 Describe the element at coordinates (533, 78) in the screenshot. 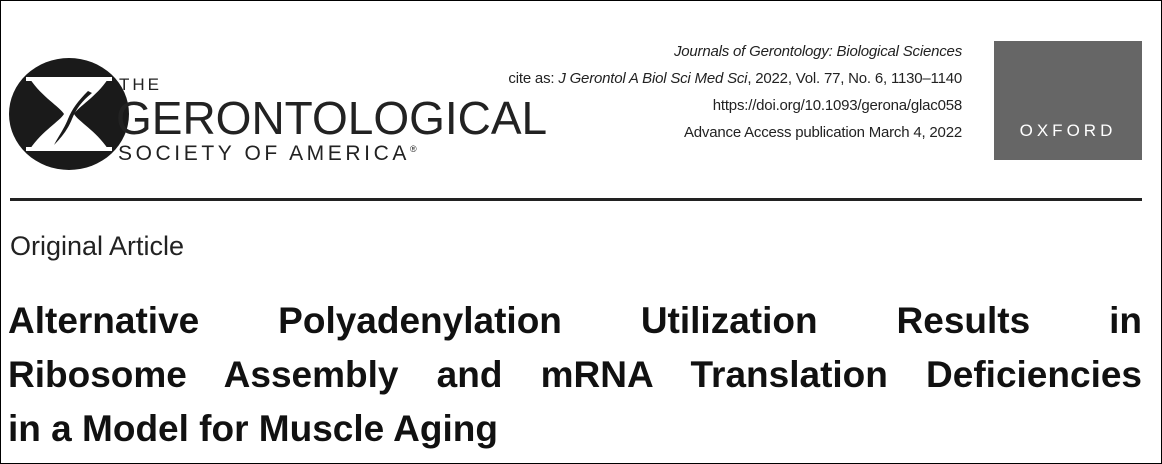

I see `cite-prefix: cite as:` at that location.